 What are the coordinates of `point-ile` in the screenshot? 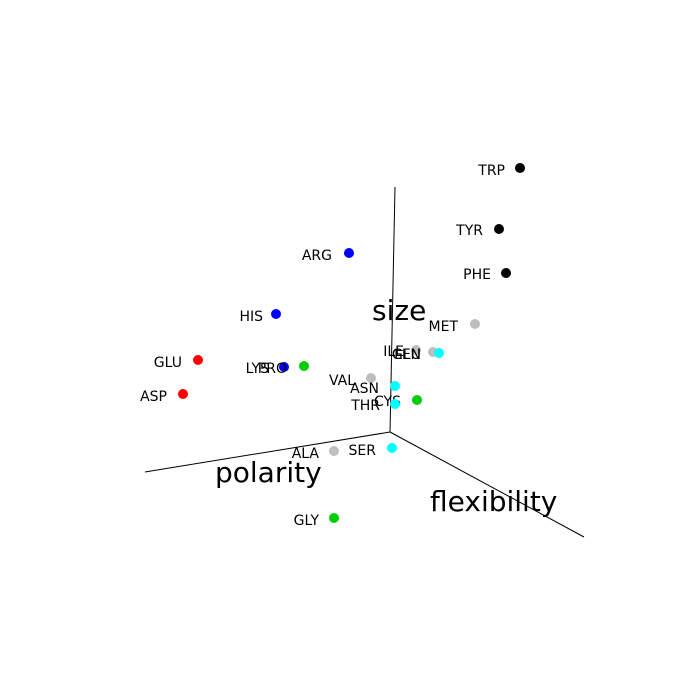 It's located at (416, 350).